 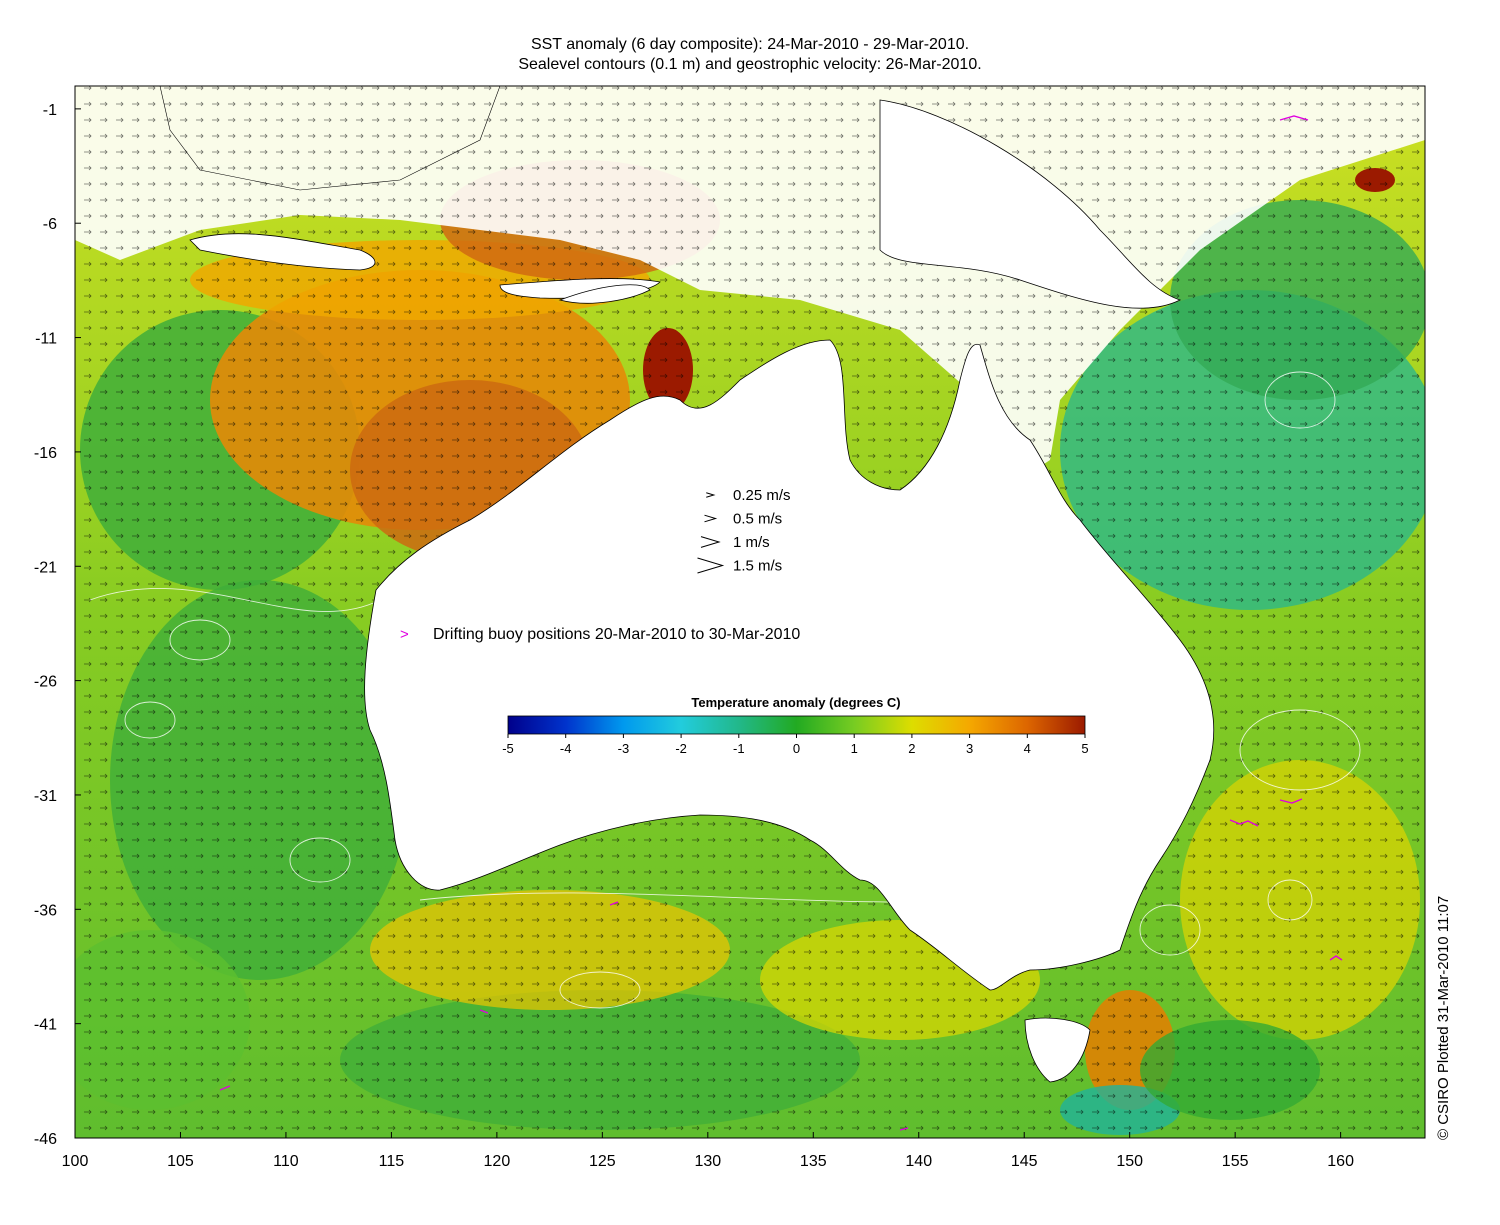 What do you see at coordinates (45, 453) in the screenshot?
I see `y-tick-label: -16` at bounding box center [45, 453].